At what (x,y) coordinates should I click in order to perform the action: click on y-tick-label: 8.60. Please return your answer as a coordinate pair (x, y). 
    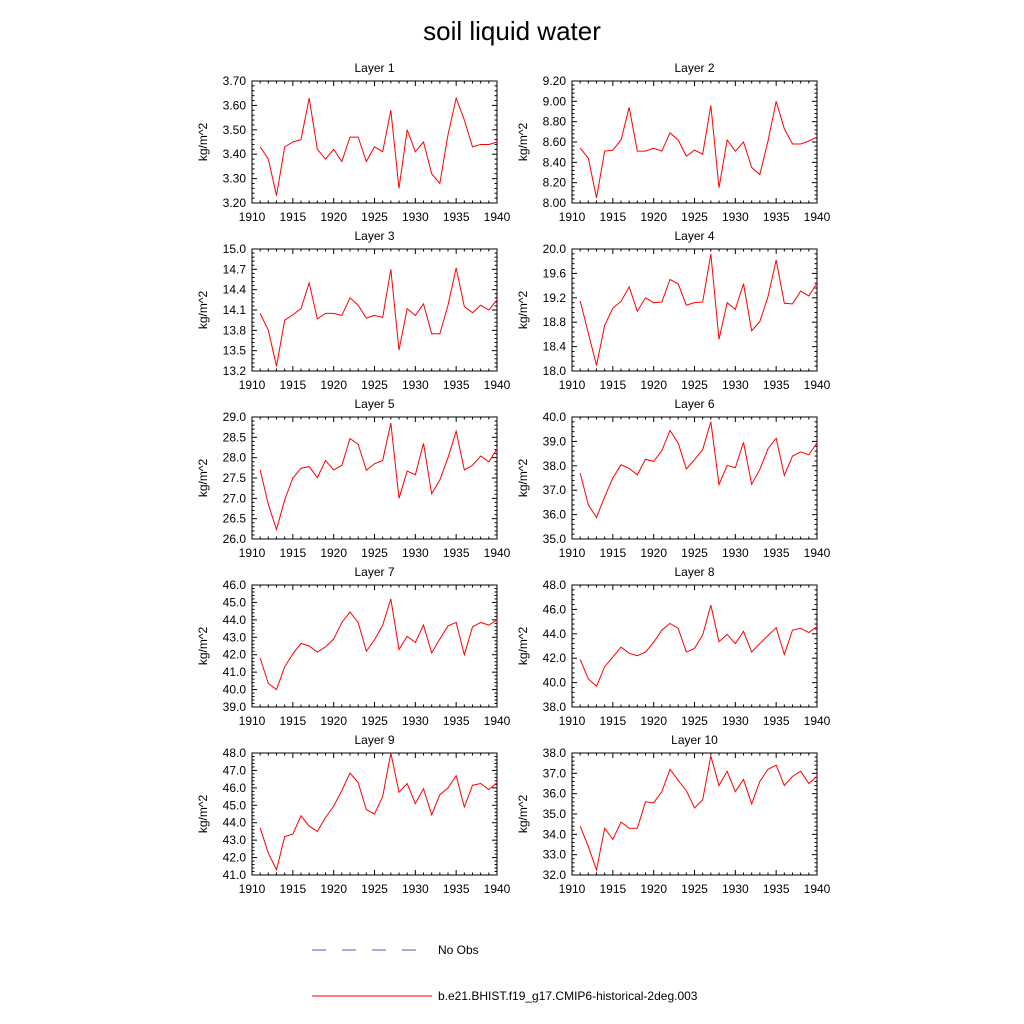
    Looking at the image, I should click on (555, 142).